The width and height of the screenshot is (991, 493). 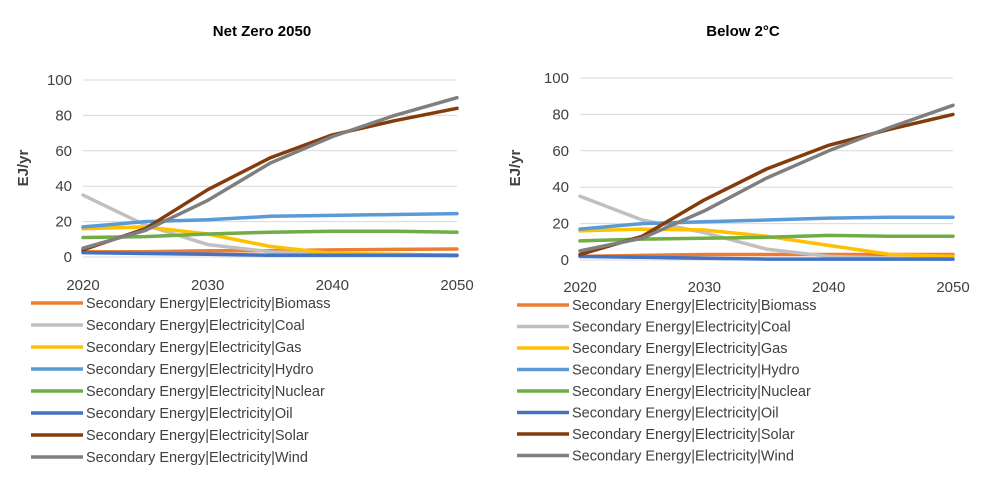 What do you see at coordinates (766, 243) in the screenshot?
I see `series-line-gas` at bounding box center [766, 243].